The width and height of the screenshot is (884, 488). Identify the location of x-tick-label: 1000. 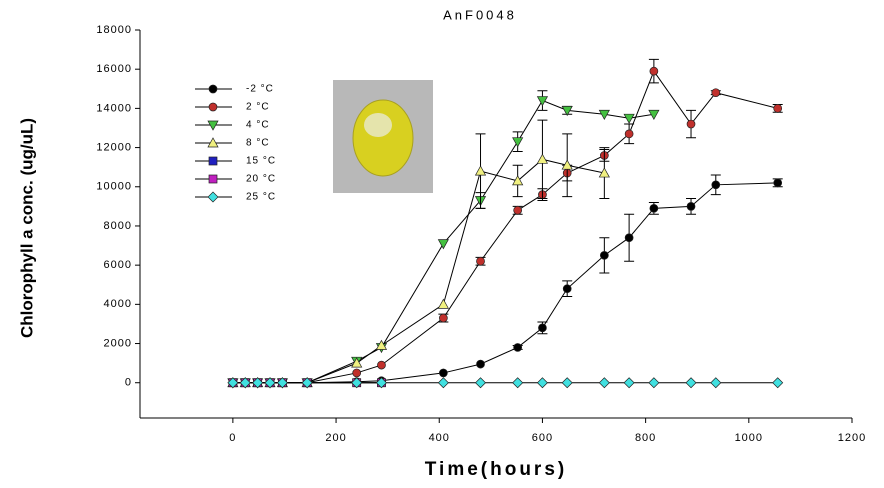
(749, 438).